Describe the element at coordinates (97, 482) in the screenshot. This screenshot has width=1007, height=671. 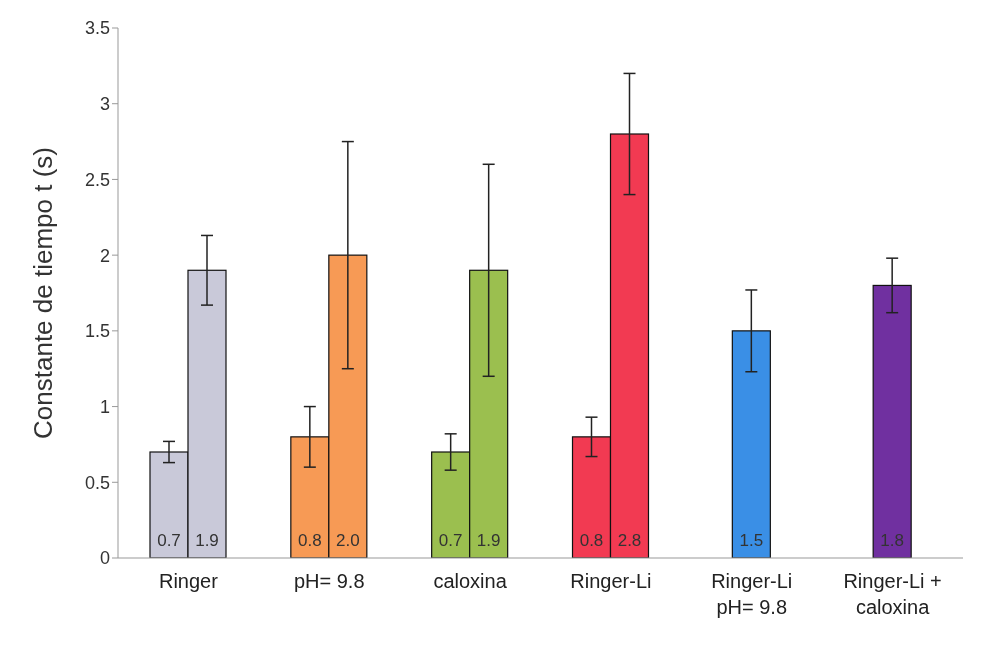
I see `y-tick-label: 0.5` at that location.